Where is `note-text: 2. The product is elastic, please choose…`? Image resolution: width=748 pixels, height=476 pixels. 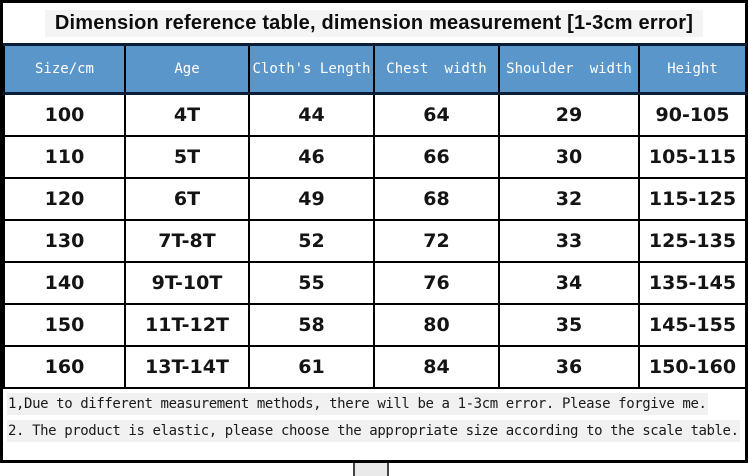
note-text: 2. The product is elastic, please choose… is located at coordinates (373, 431).